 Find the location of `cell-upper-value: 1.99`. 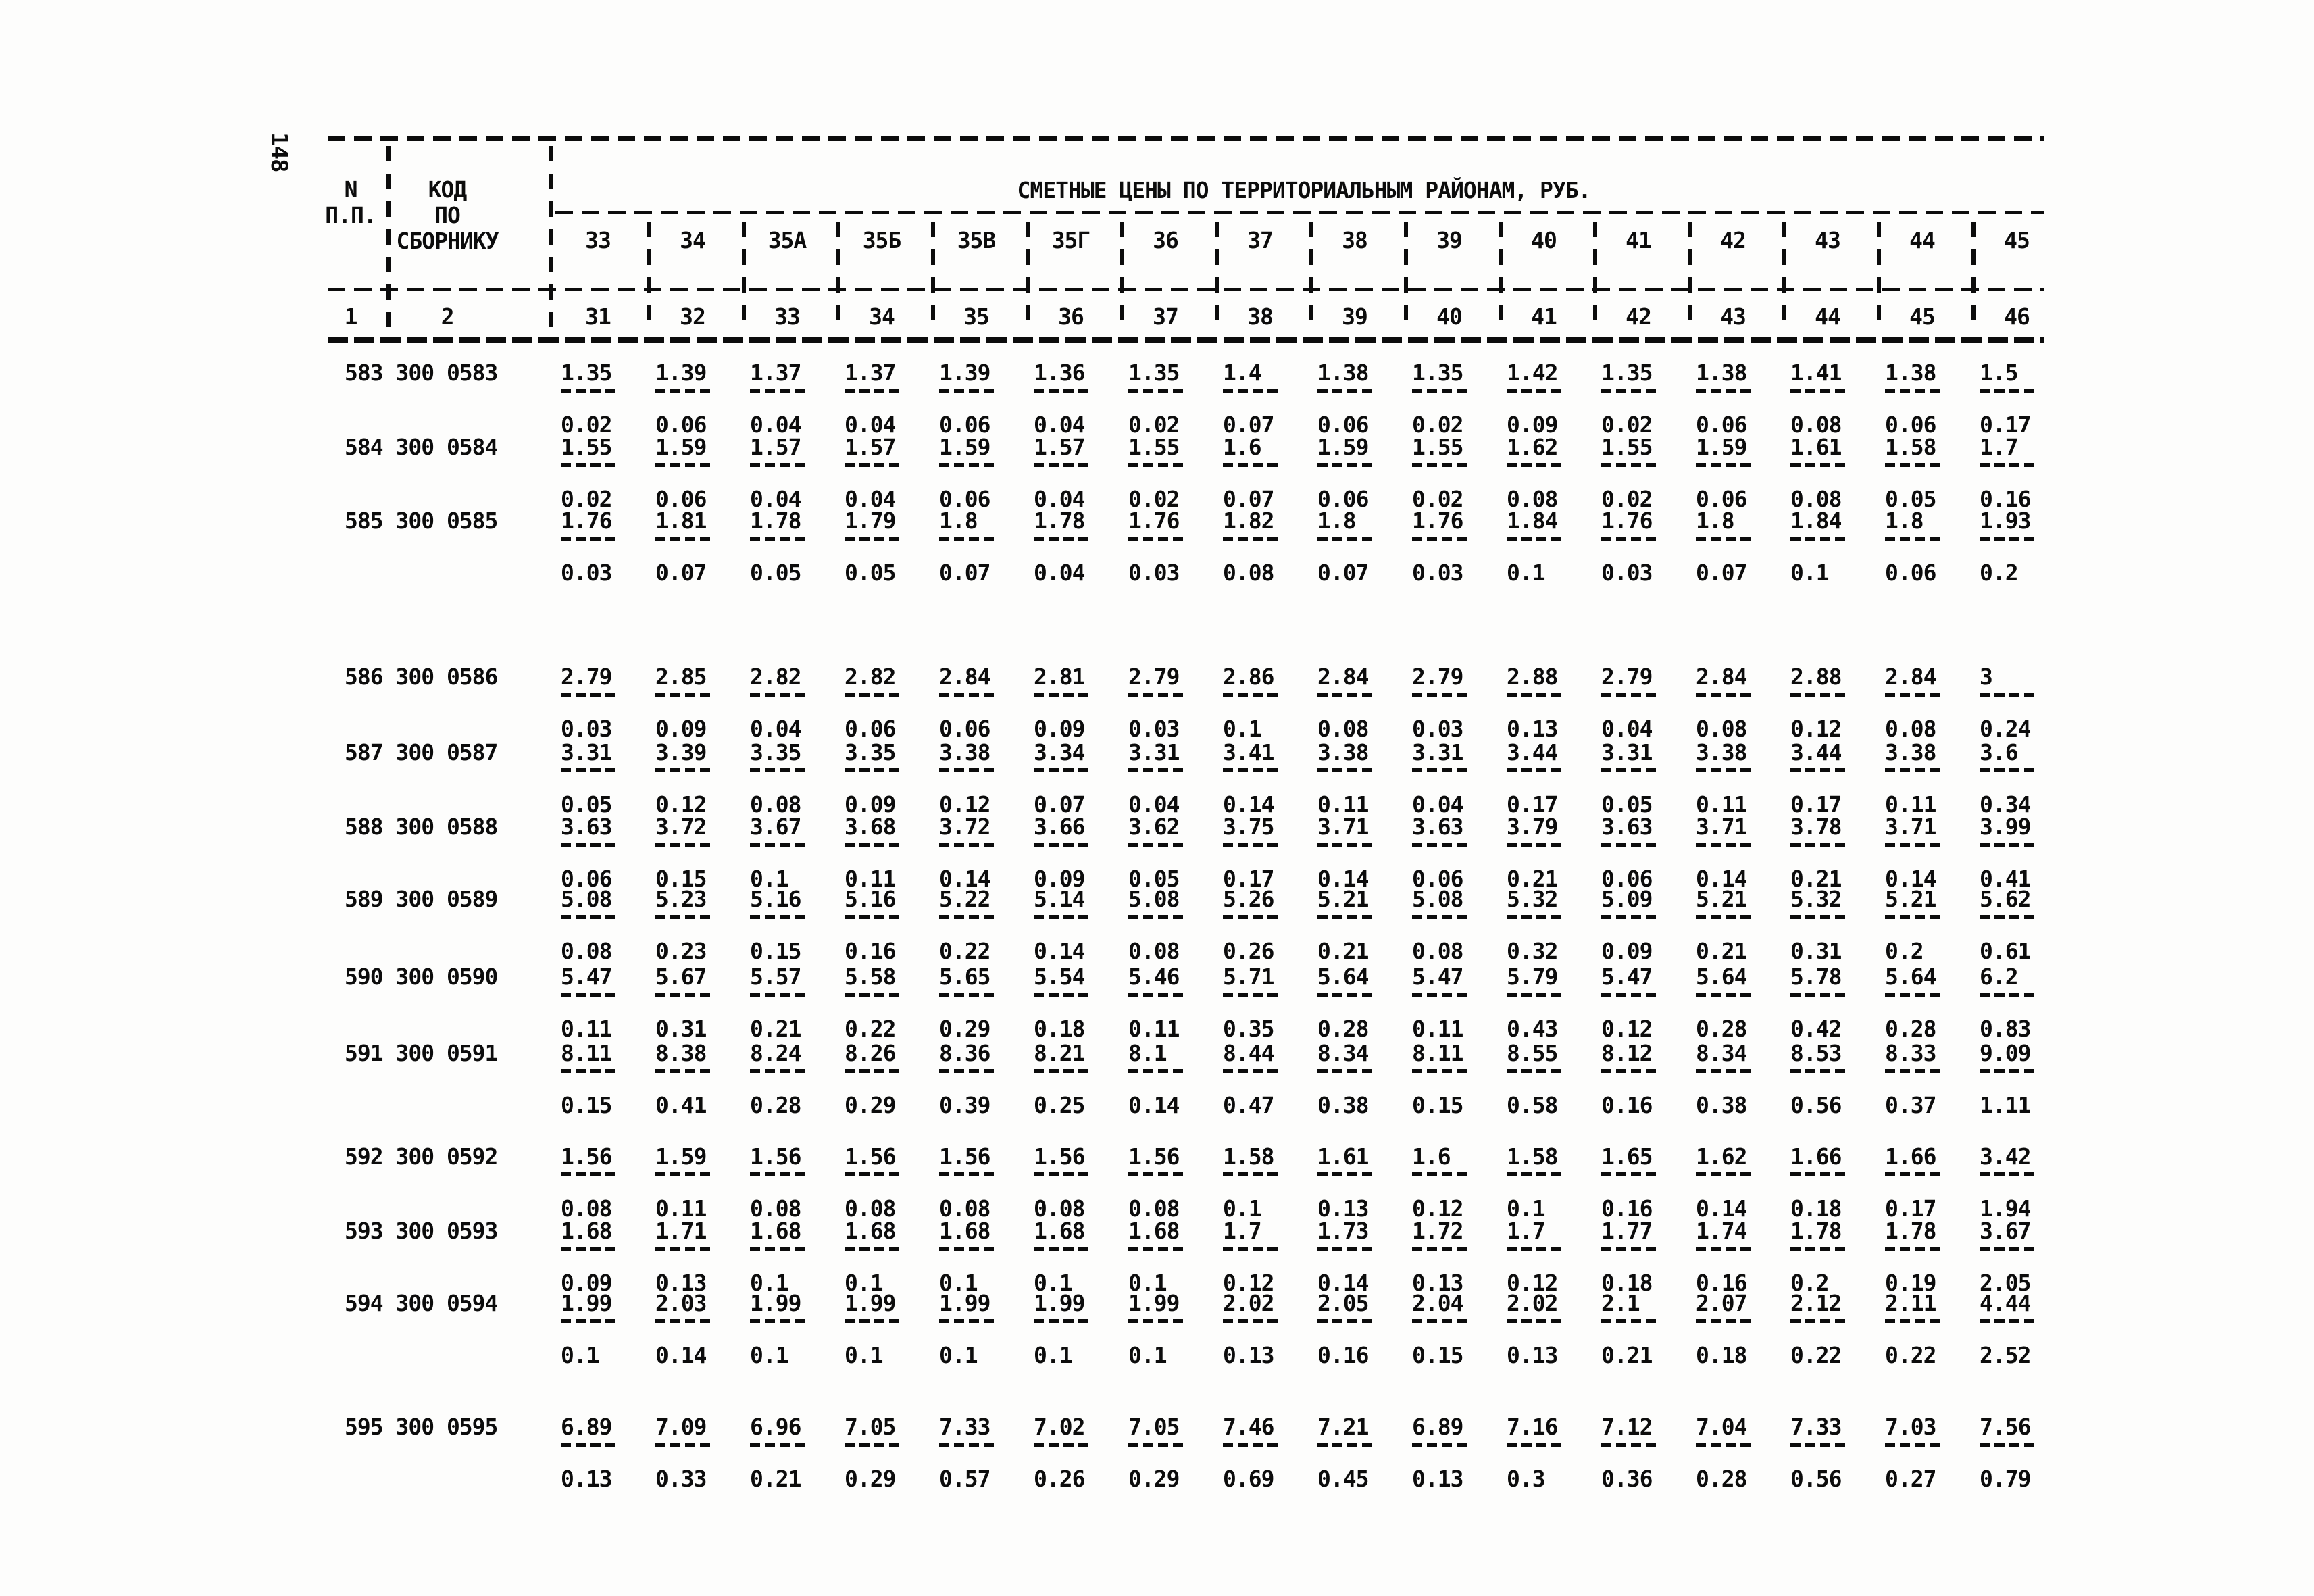

cell-upper-value: 1.99 is located at coordinates (1060, 1303).